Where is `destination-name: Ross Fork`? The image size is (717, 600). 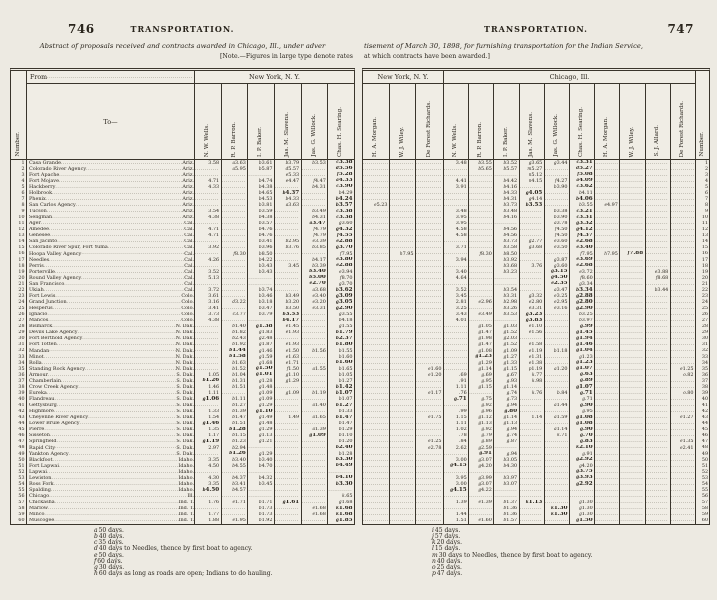 destination-name: Ross Fork is located at coordinates (41, 484).